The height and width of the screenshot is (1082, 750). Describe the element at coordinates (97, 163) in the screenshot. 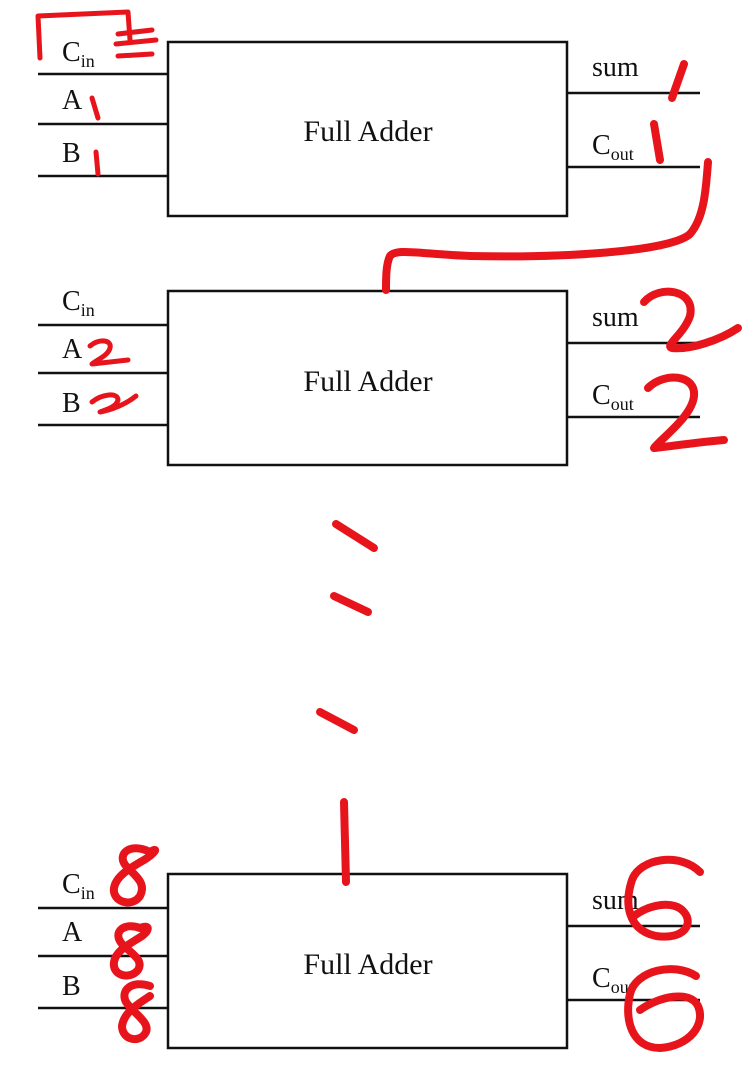

I see `b-tick-mark` at that location.